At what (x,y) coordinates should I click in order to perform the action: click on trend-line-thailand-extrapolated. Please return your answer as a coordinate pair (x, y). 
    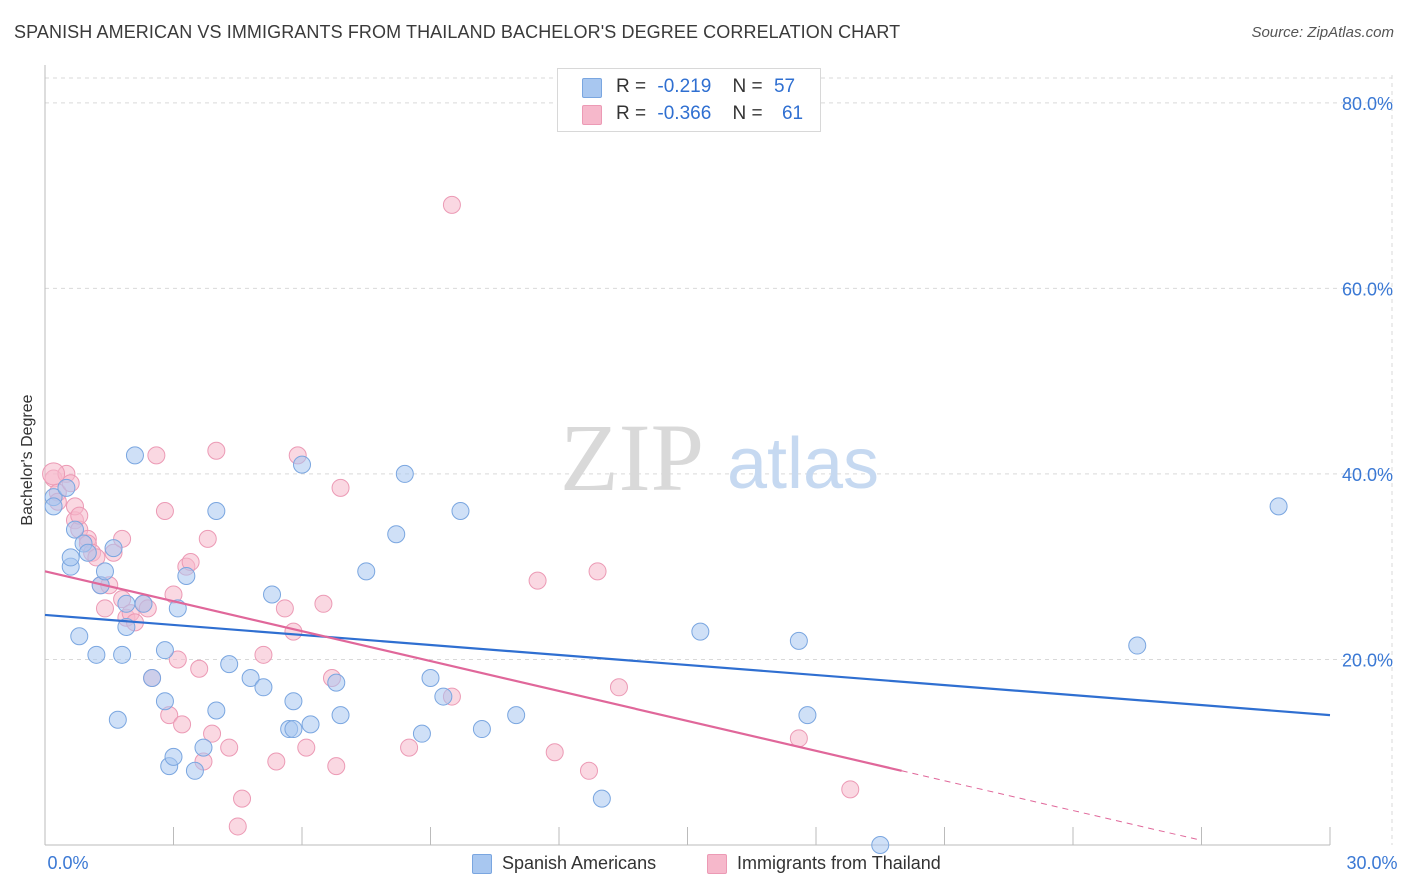
    Looking at the image, I should click on (1051, 805).